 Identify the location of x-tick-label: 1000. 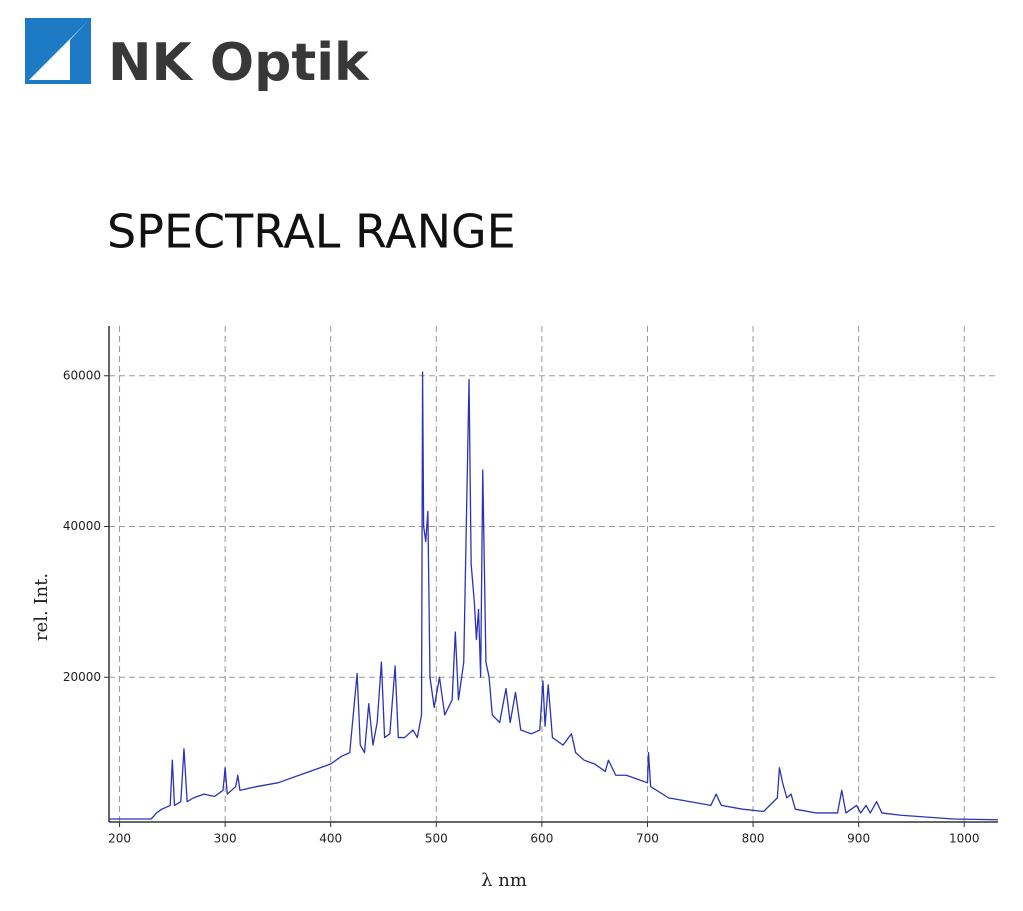
(964, 839).